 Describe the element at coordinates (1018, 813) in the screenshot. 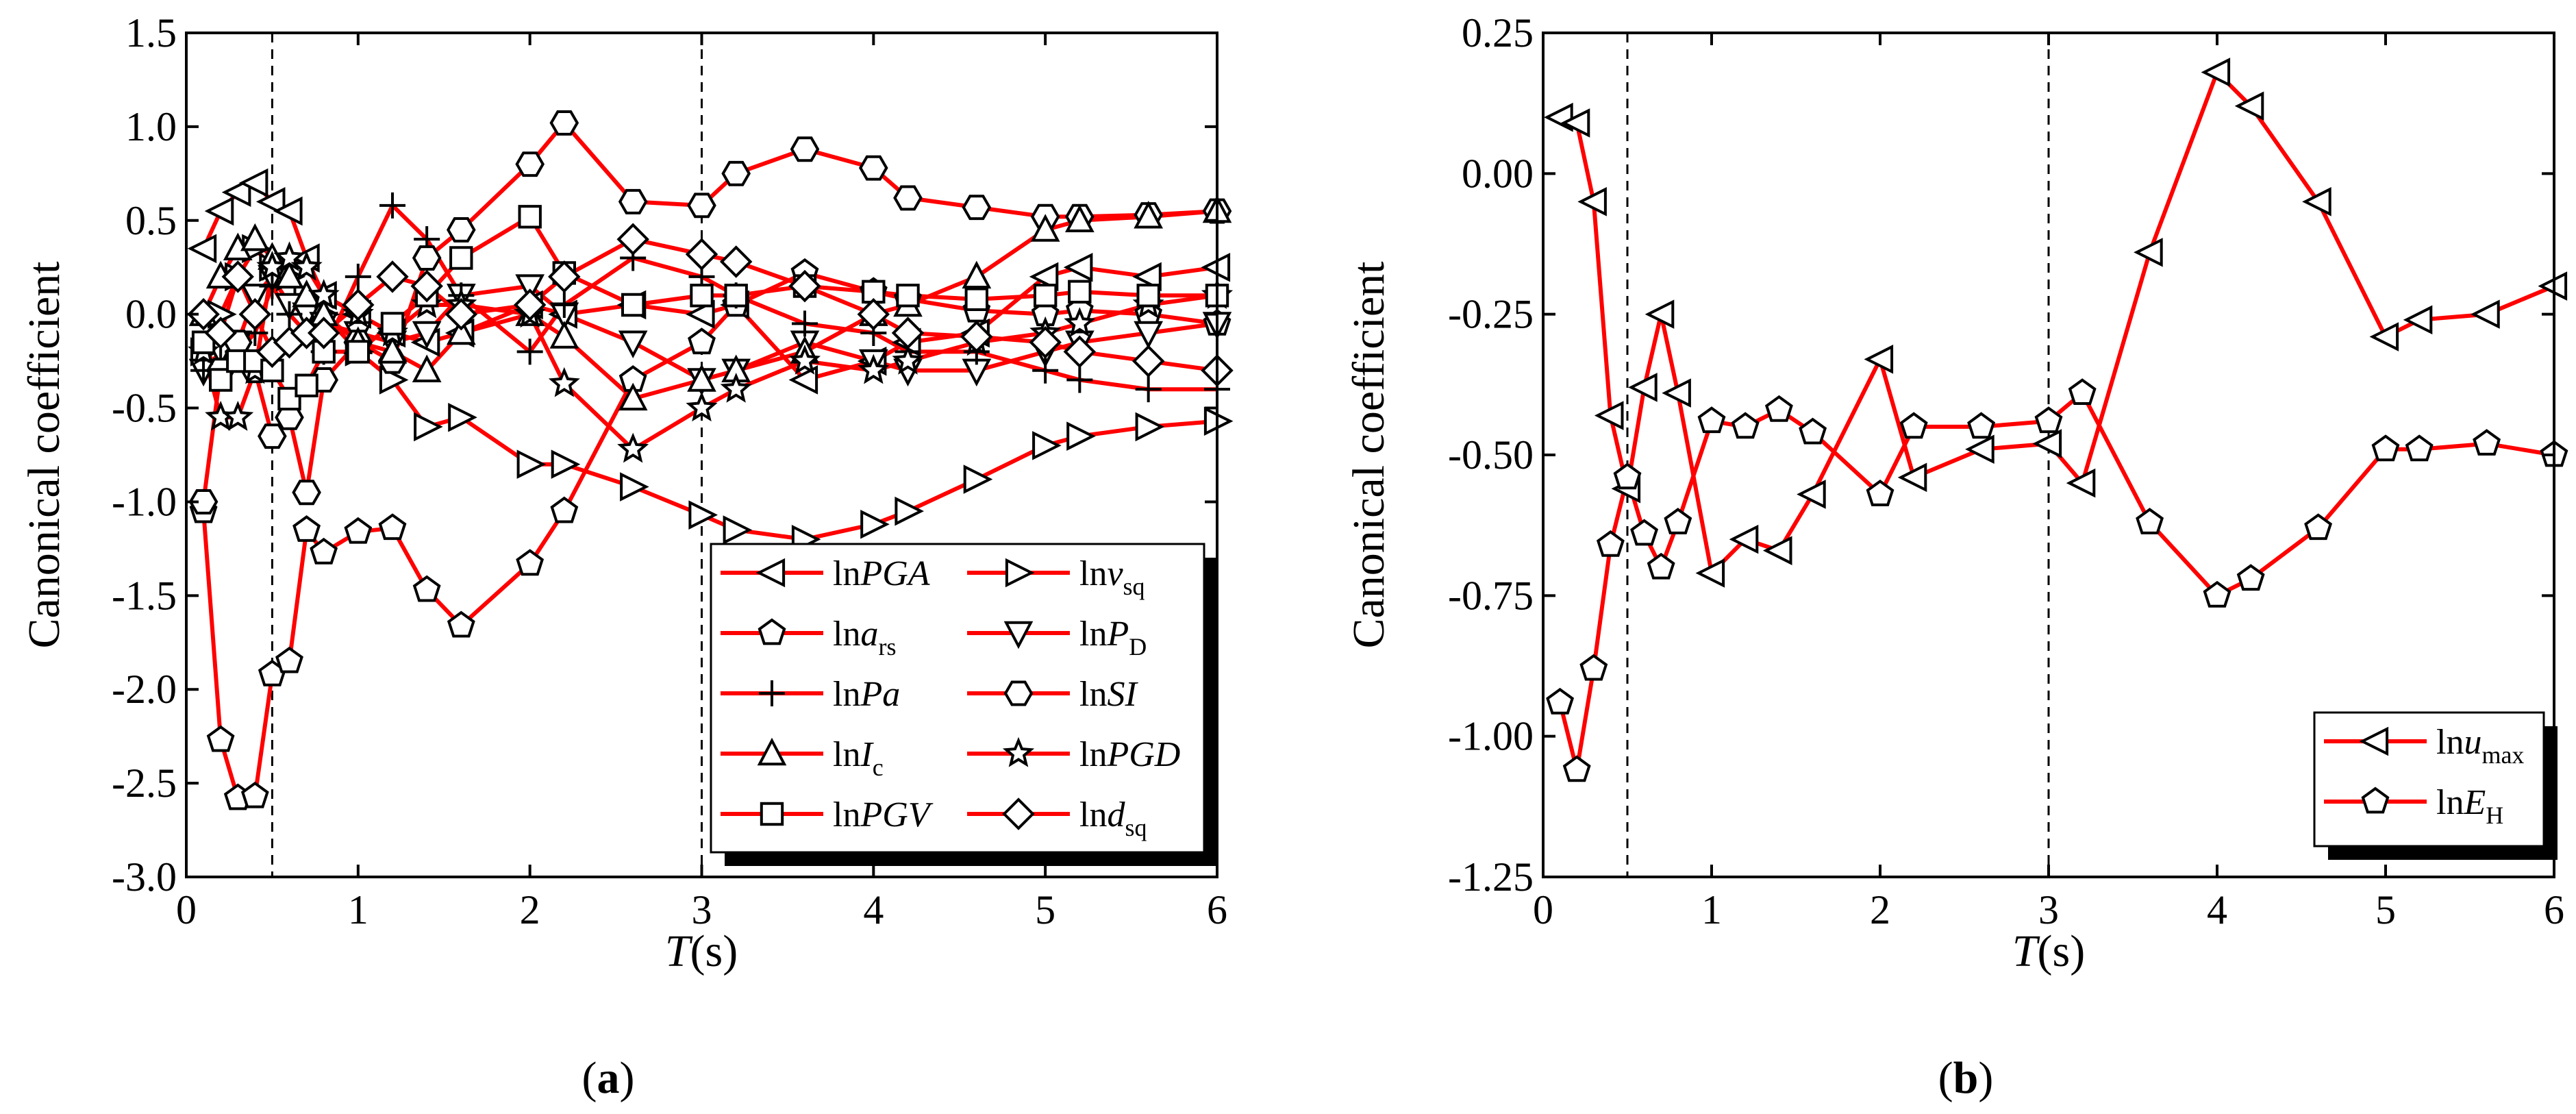

I see `panel-a-legend-marker-lndsq` at that location.